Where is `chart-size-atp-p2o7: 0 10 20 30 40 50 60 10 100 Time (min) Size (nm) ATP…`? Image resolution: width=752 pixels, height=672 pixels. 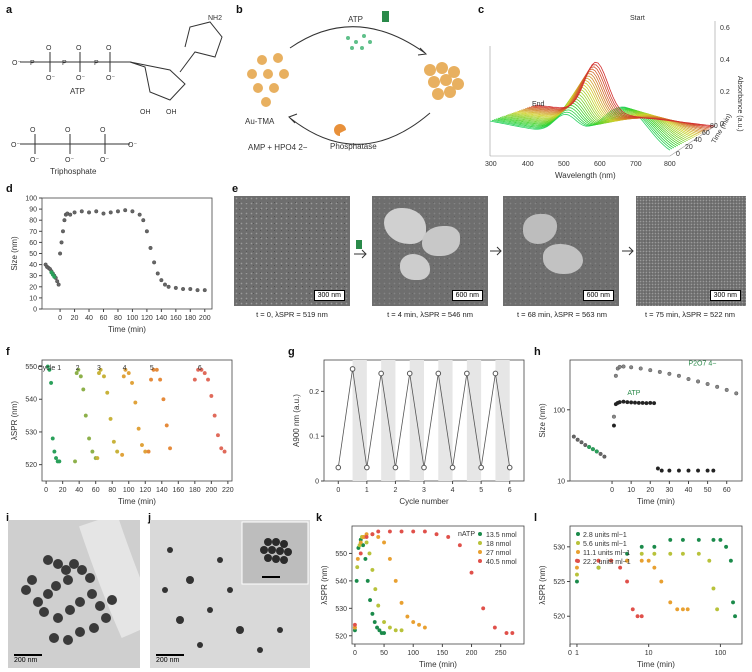 chart-size-atp-p2o7: 0 10 20 30 40 50 60 10 100 Time (min) Size (nm) ATP… is located at coordinates (640, 432).